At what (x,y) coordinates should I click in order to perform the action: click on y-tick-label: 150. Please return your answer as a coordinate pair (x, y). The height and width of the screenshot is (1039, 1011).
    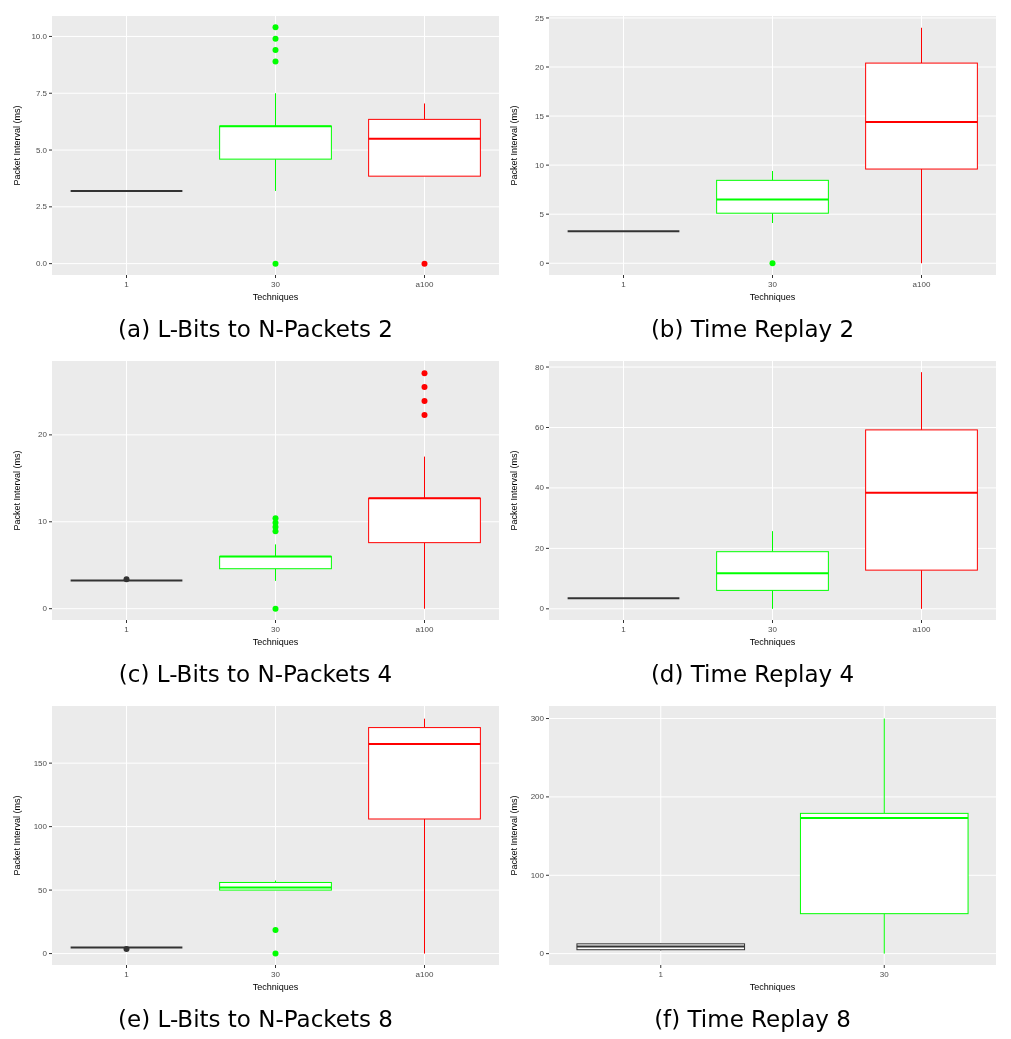
    Looking at the image, I should click on (40, 763).